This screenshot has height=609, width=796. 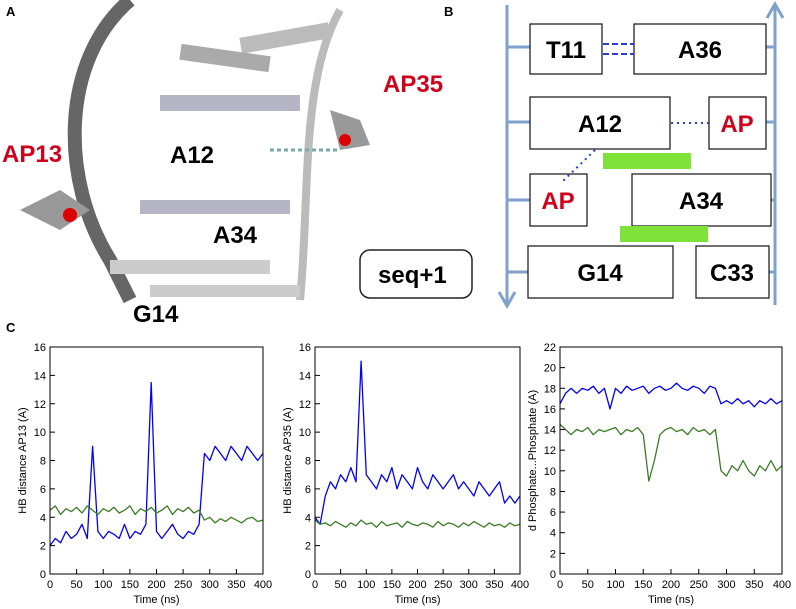 I want to click on note: seq+1, so click(x=412, y=275).